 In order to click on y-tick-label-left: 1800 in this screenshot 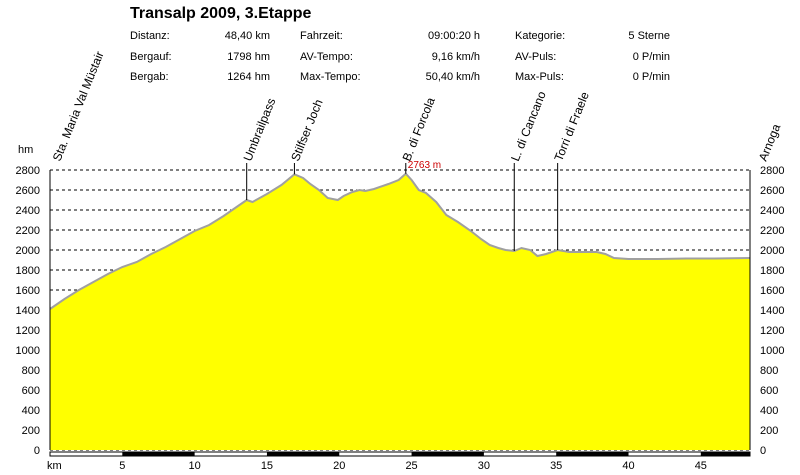, I will do `click(28, 271)`.